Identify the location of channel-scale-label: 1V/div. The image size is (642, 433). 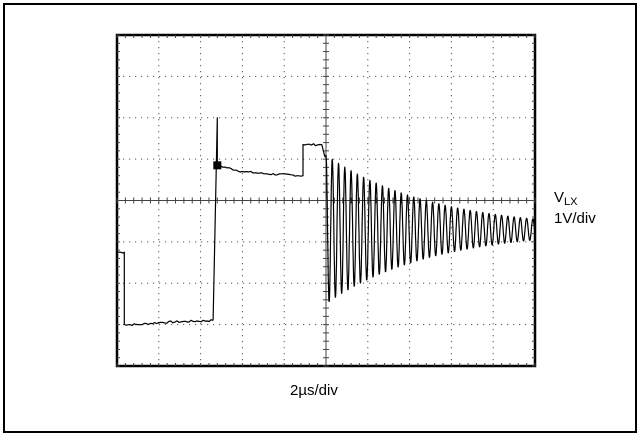
(575, 218).